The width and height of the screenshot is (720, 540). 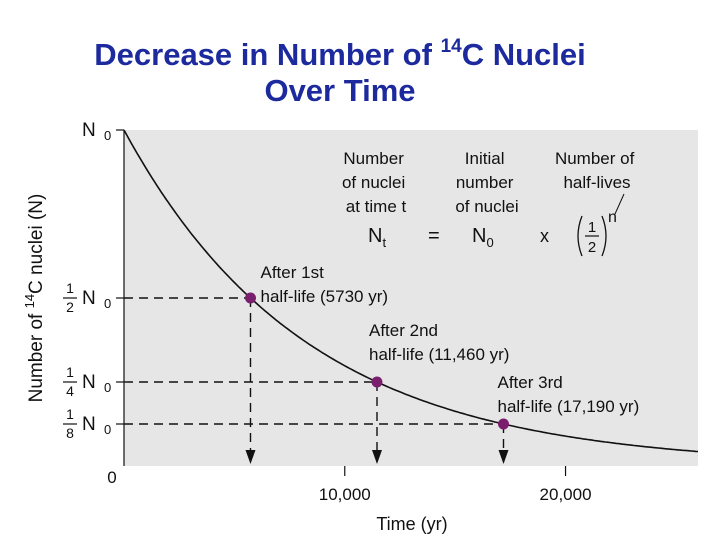 What do you see at coordinates (566, 494) in the screenshot?
I see `x-tick-label-2: 20,000` at bounding box center [566, 494].